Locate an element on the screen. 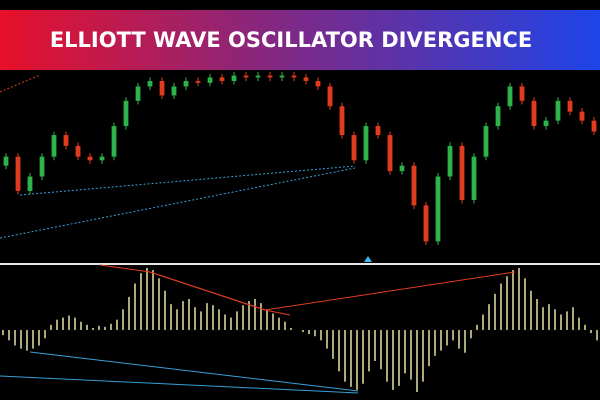 The height and width of the screenshot is (400, 600). chart-title: ELLIOTT WAVE OSCILLATOR DIVERGENCE is located at coordinates (291, 40).